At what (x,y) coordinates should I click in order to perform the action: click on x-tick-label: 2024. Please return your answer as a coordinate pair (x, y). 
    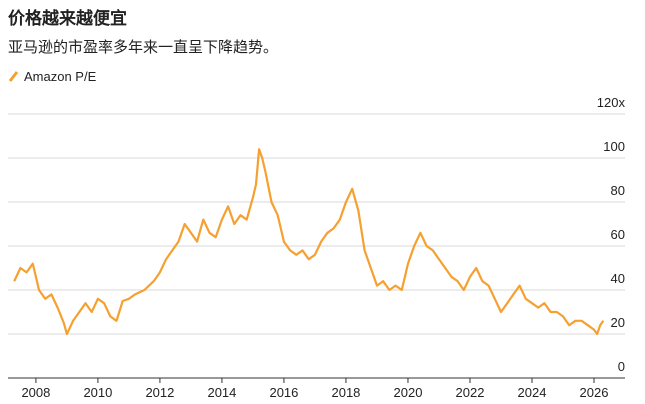
    Looking at the image, I should click on (532, 392).